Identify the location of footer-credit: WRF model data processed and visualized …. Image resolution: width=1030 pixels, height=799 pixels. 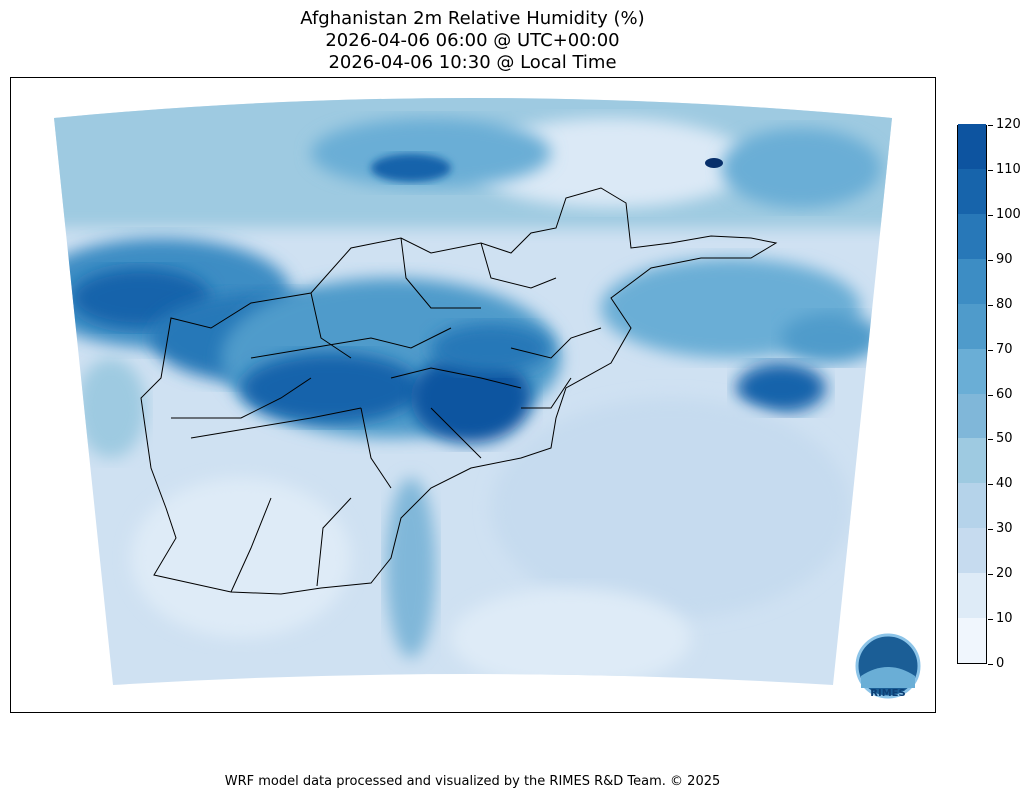
(472, 781).